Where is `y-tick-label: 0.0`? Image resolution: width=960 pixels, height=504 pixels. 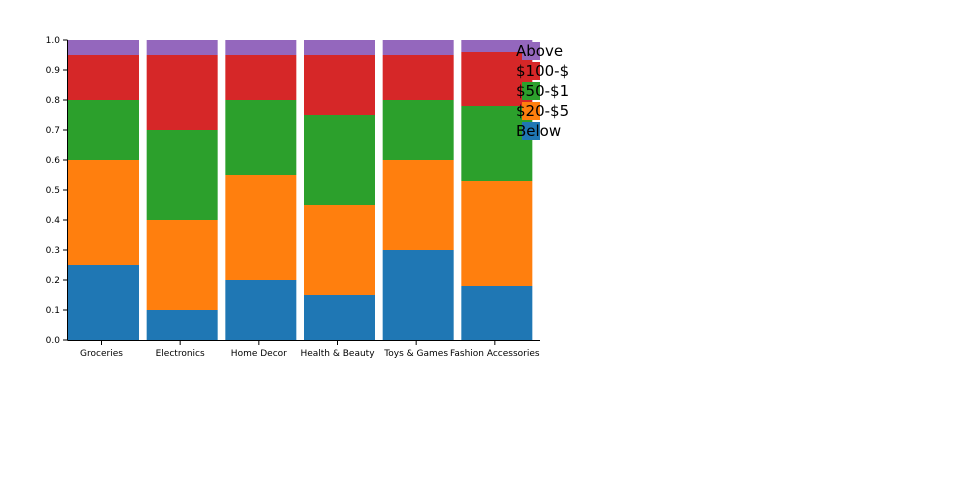
y-tick-label: 0.0 is located at coordinates (53, 341).